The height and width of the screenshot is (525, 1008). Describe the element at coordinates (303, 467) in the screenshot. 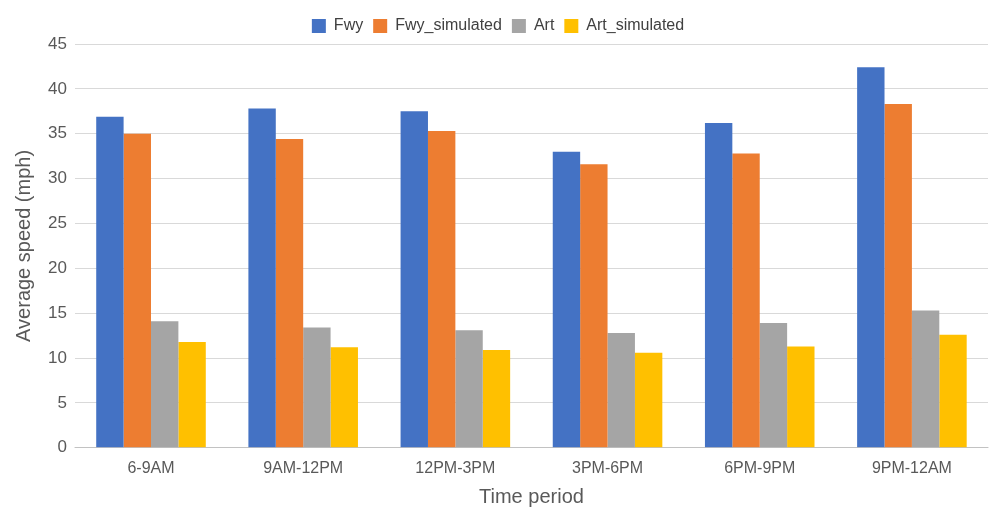

I see `x-tick-label: 9AM-12PM` at that location.